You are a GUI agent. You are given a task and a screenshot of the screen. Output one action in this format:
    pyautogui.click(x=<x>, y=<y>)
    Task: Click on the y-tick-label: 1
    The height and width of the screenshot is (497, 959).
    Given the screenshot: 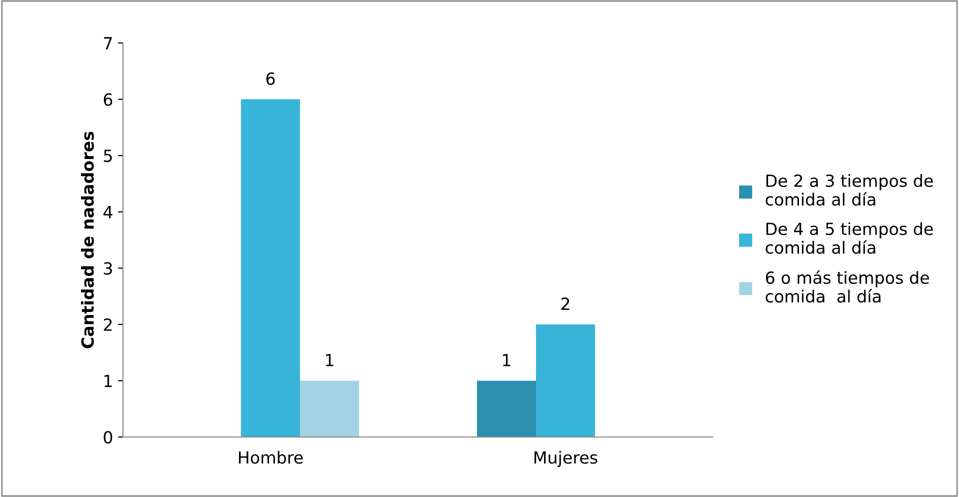 What is the action you would take?
    pyautogui.click(x=108, y=381)
    